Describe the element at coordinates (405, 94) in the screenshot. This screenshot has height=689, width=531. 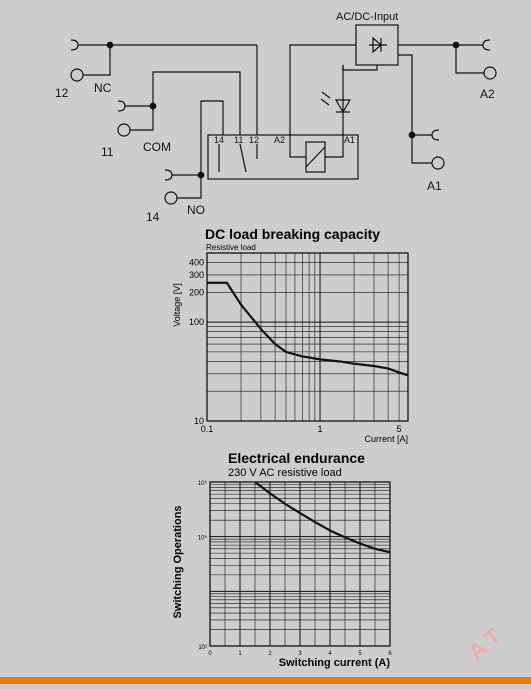
I see `a1-feed-wire` at that location.